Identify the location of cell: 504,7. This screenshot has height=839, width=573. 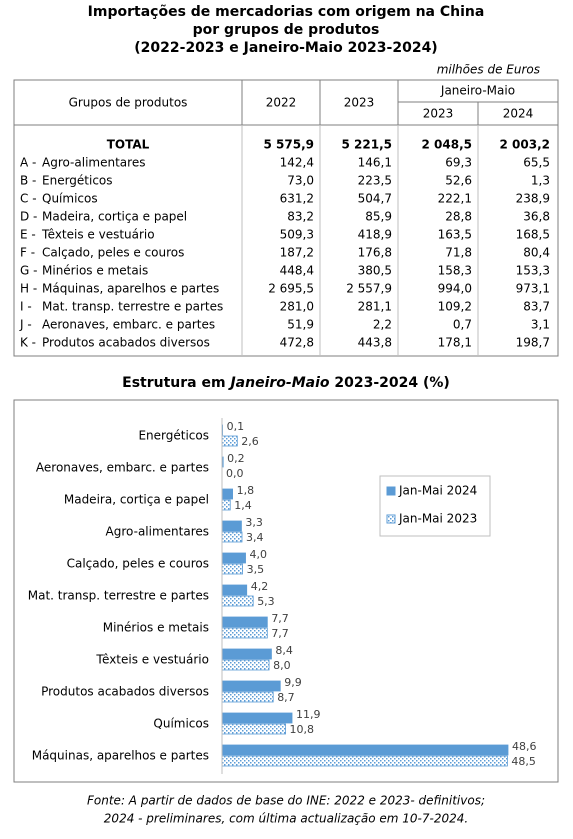
(375, 199).